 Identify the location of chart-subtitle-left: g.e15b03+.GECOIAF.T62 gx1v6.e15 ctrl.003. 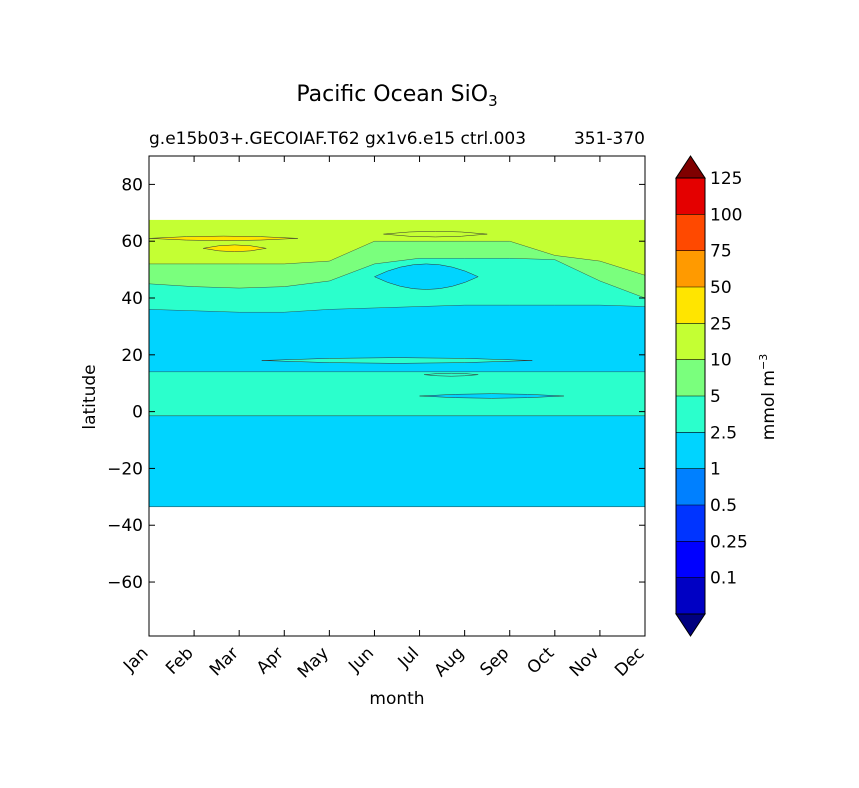
(337, 139).